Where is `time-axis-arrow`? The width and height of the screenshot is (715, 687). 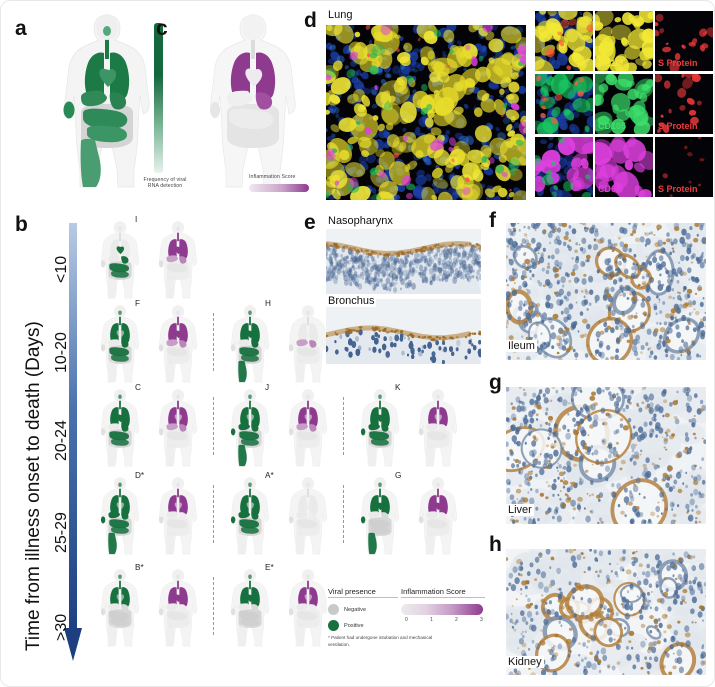 time-axis-arrow is located at coordinates (73, 443).